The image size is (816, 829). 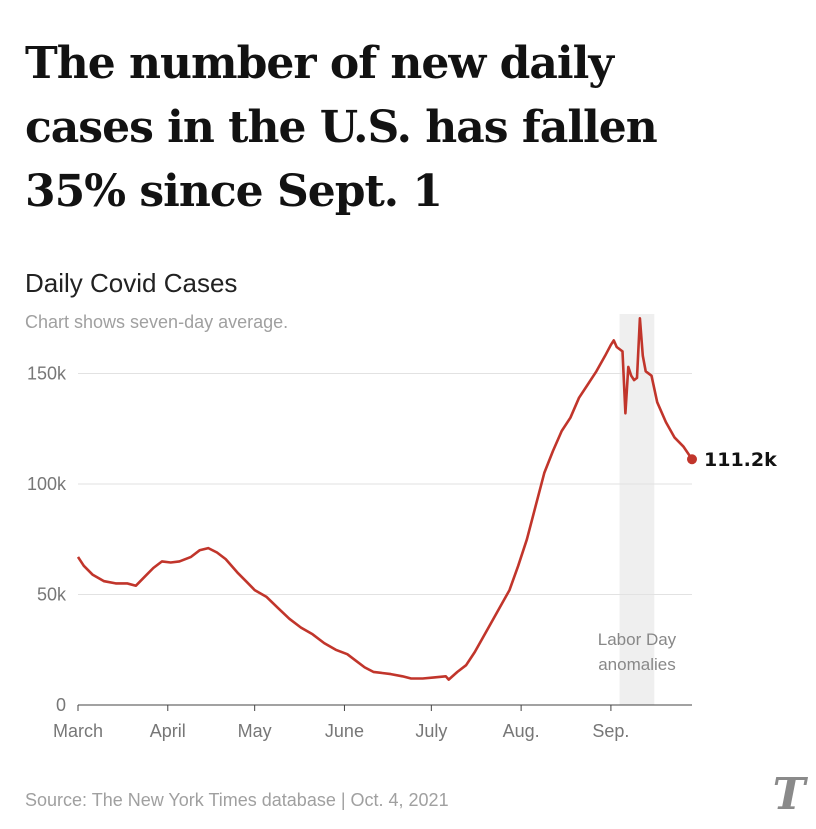 I want to click on y-tick-label: 50k, so click(x=52, y=595).